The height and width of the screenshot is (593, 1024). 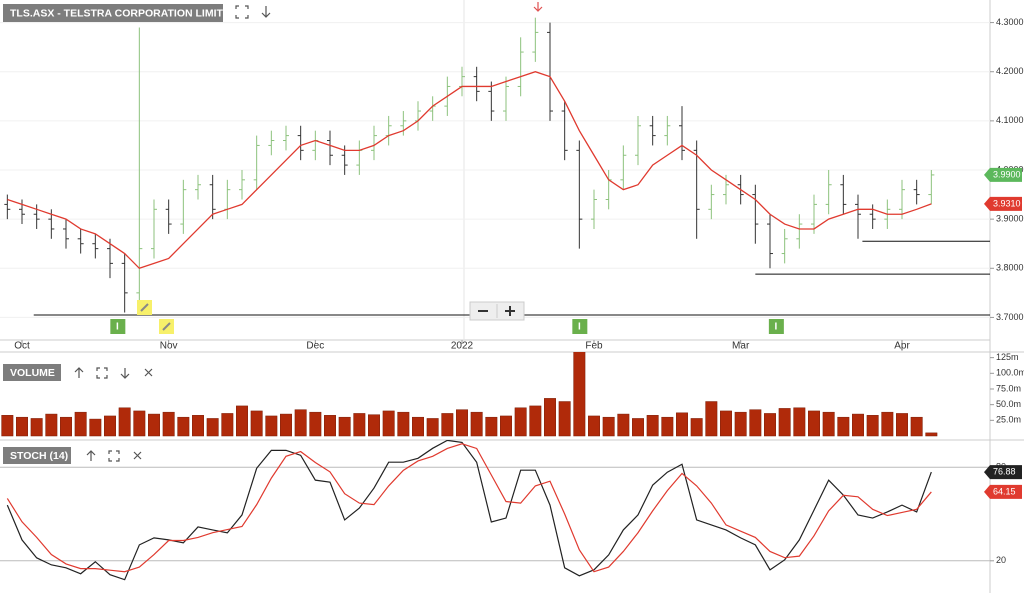 What do you see at coordinates (1010, 120) in the screenshot?
I see `y-tick-label: 4.1000` at bounding box center [1010, 120].